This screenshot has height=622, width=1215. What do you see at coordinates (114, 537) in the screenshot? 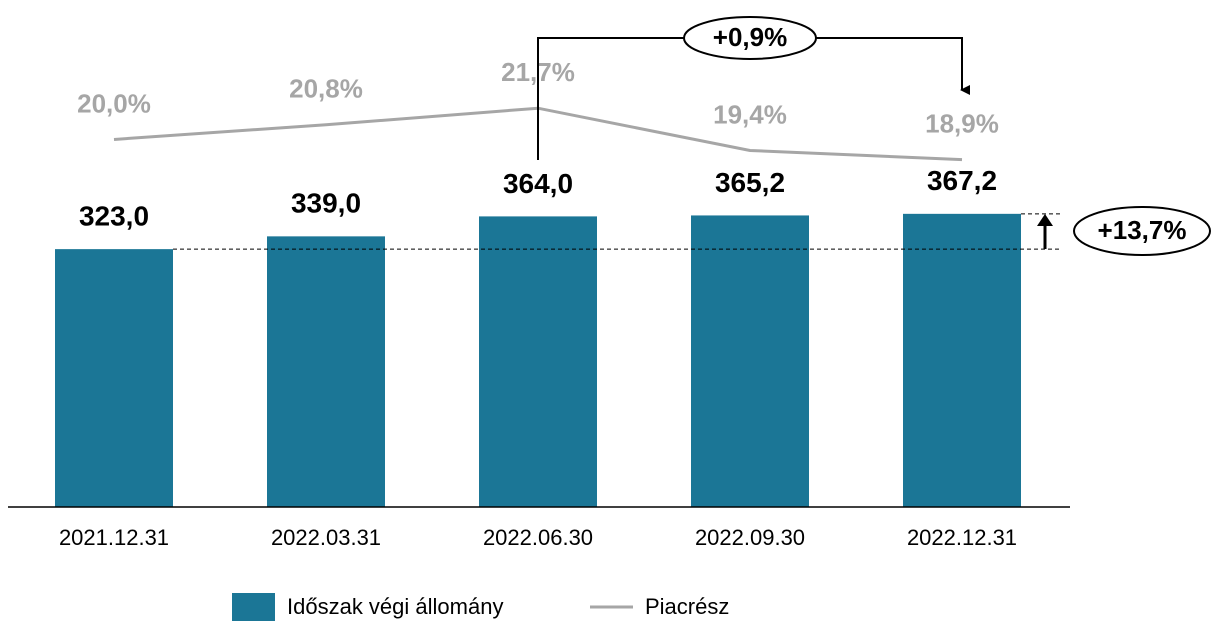
I see `x-tick-label: 2021.12.31` at bounding box center [114, 537].